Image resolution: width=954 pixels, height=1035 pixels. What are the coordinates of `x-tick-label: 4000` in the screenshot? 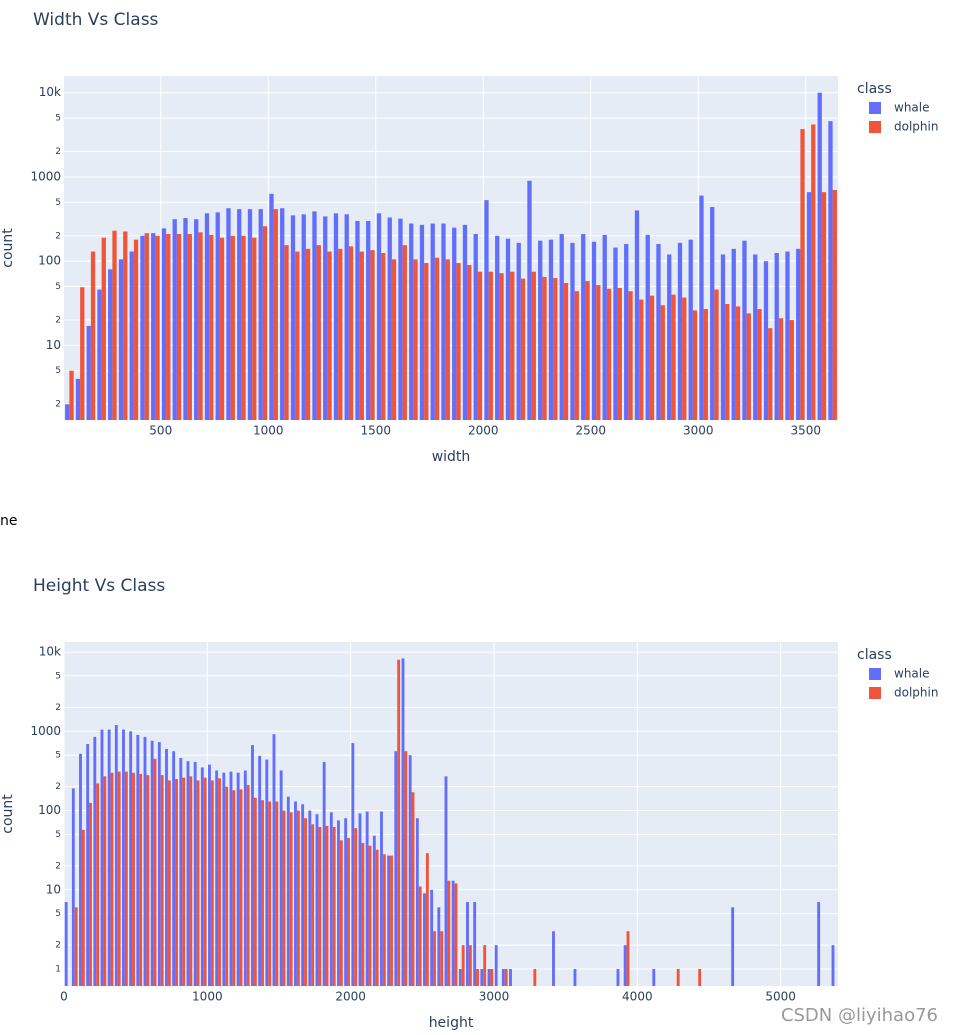 It's located at (637, 997).